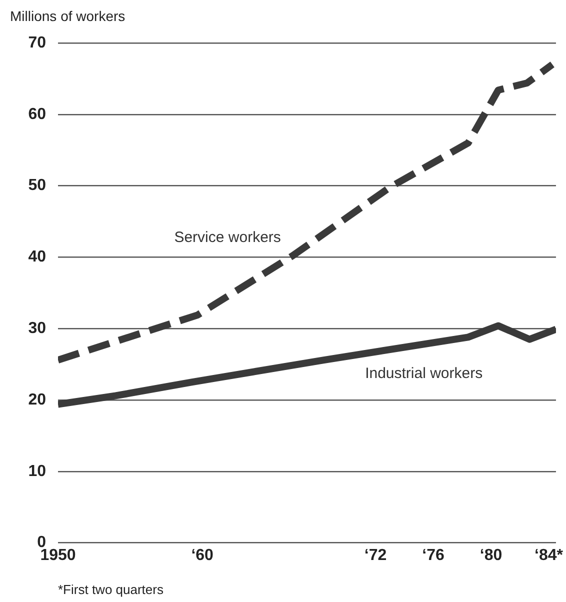  I want to click on text: *First two quarters, so click(111, 589).